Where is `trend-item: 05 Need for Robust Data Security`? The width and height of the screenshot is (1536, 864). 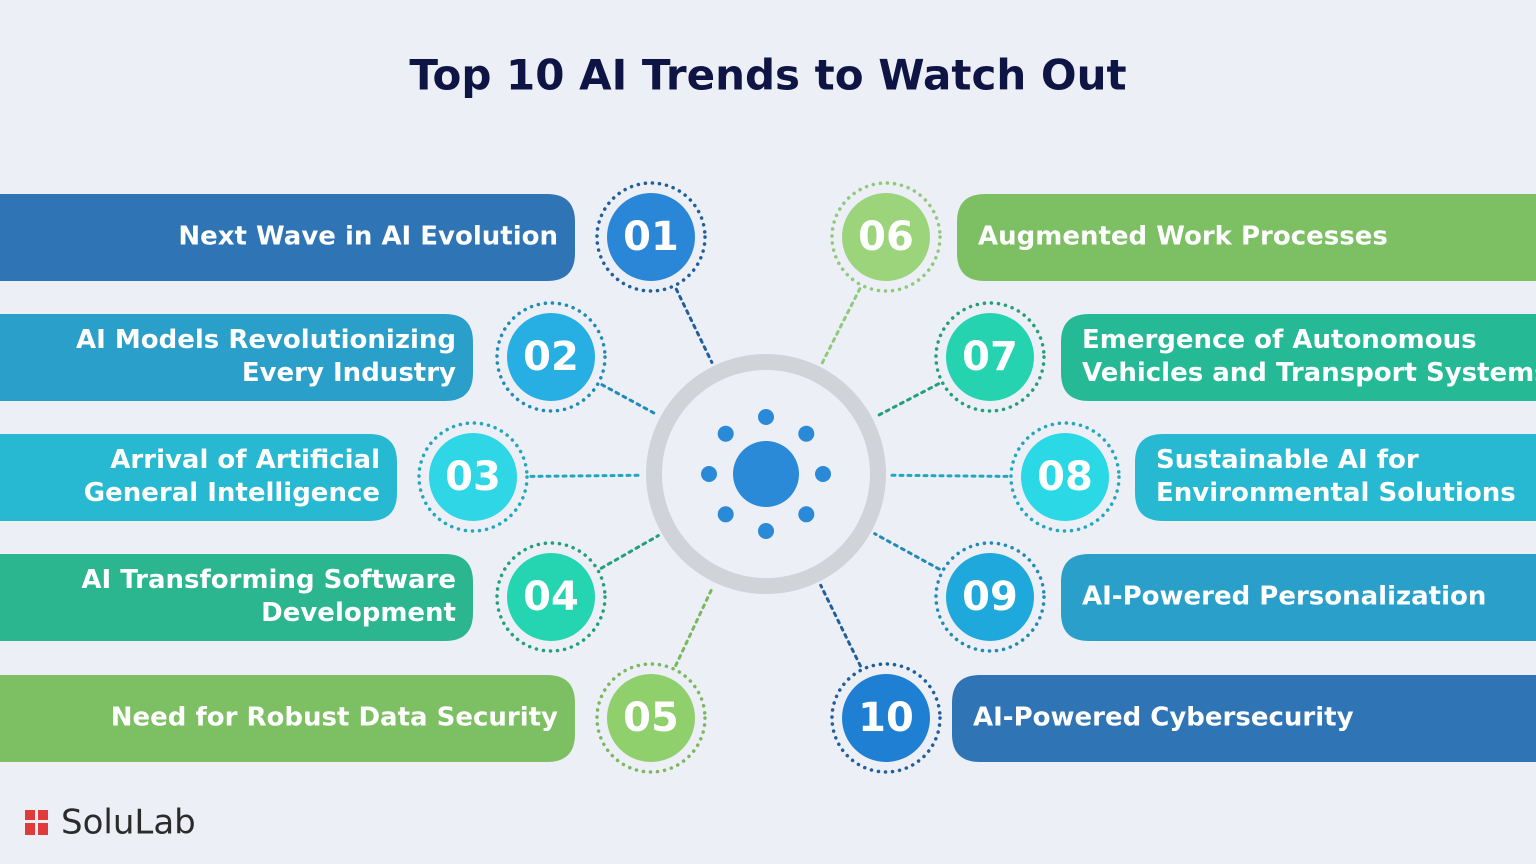
trend-item: 05 Need for Robust Data Security is located at coordinates (353, 718).